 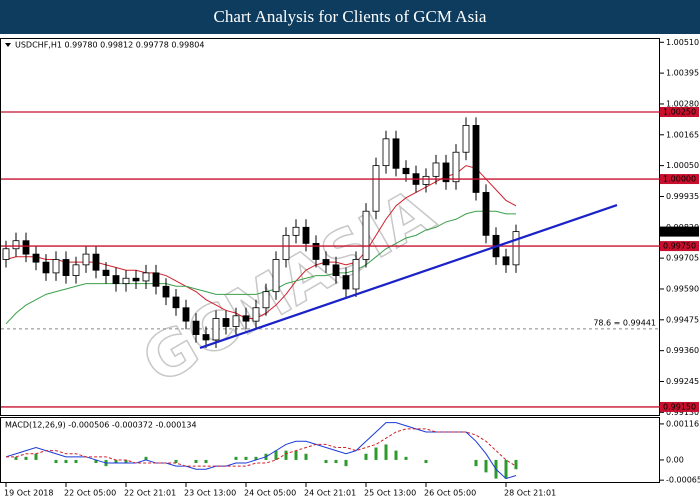 What do you see at coordinates (682, 319) in the screenshot?
I see `y-tick-label: 0.99475` at bounding box center [682, 319].